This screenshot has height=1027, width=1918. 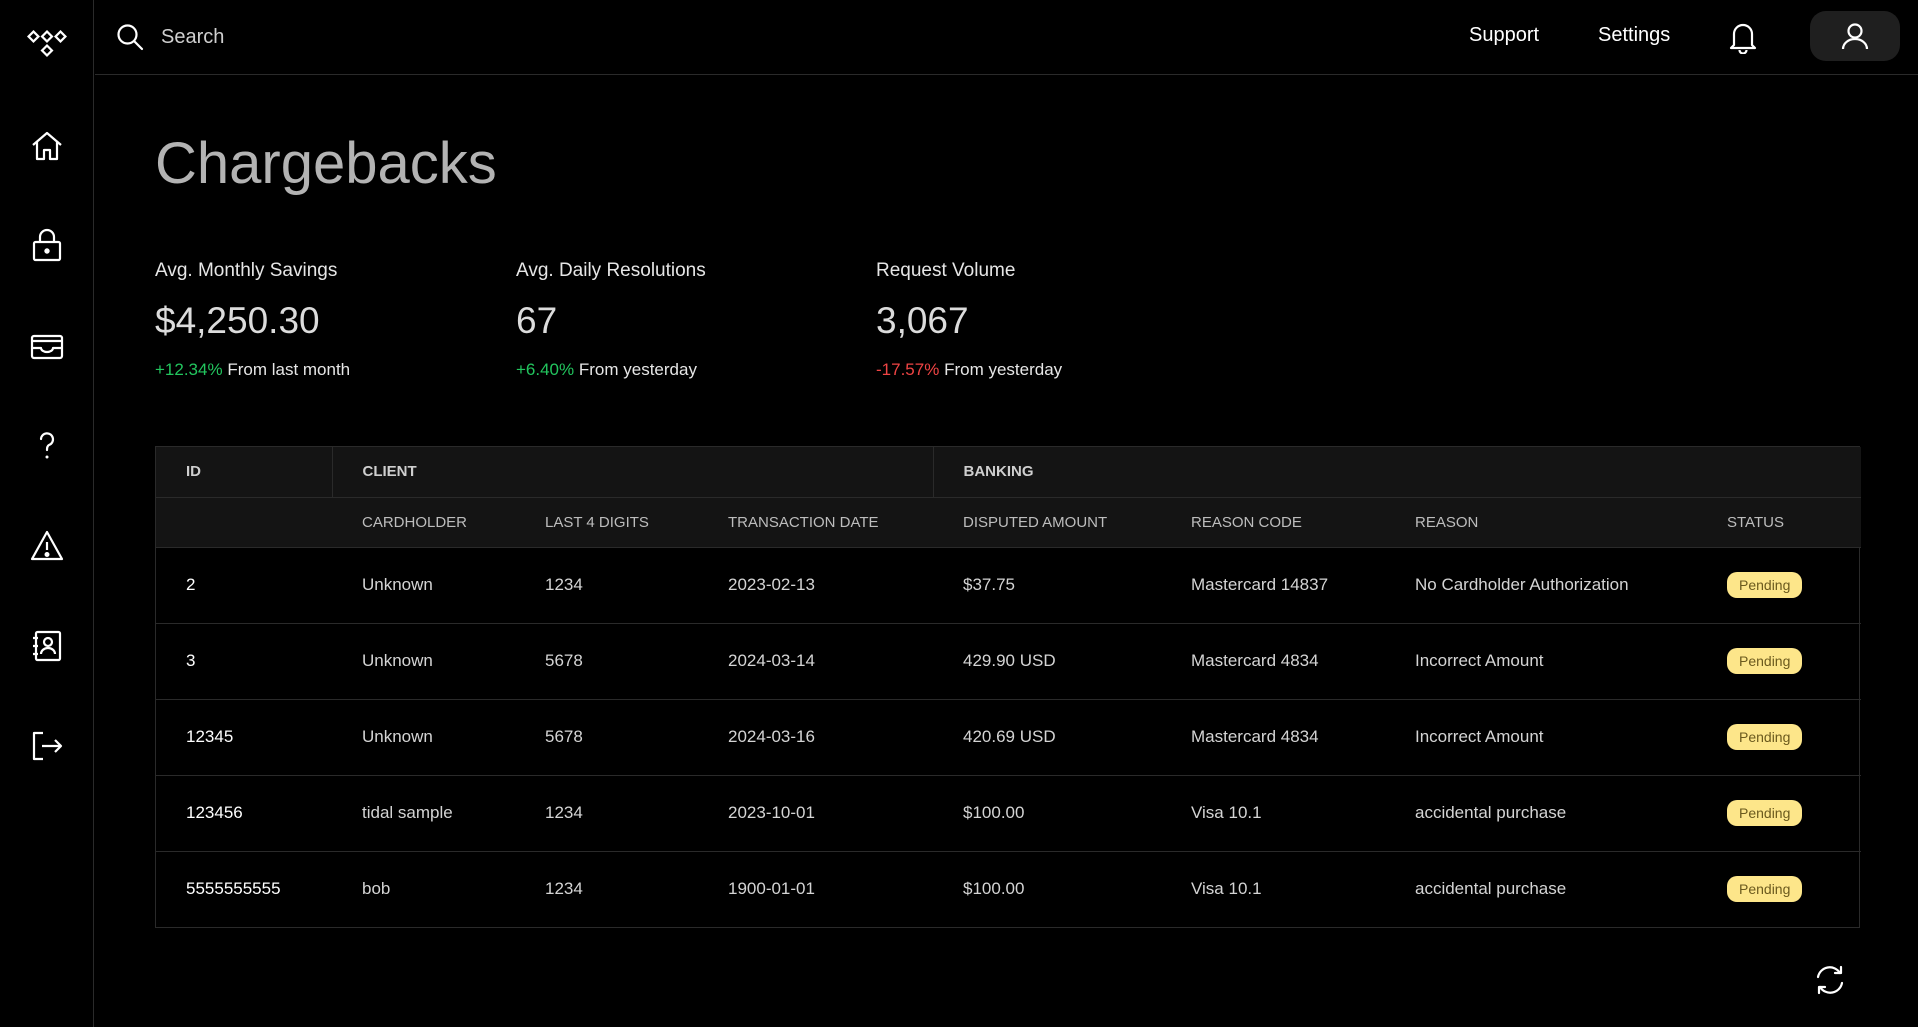 What do you see at coordinates (537, 320) in the screenshot?
I see `stat-value: 67` at bounding box center [537, 320].